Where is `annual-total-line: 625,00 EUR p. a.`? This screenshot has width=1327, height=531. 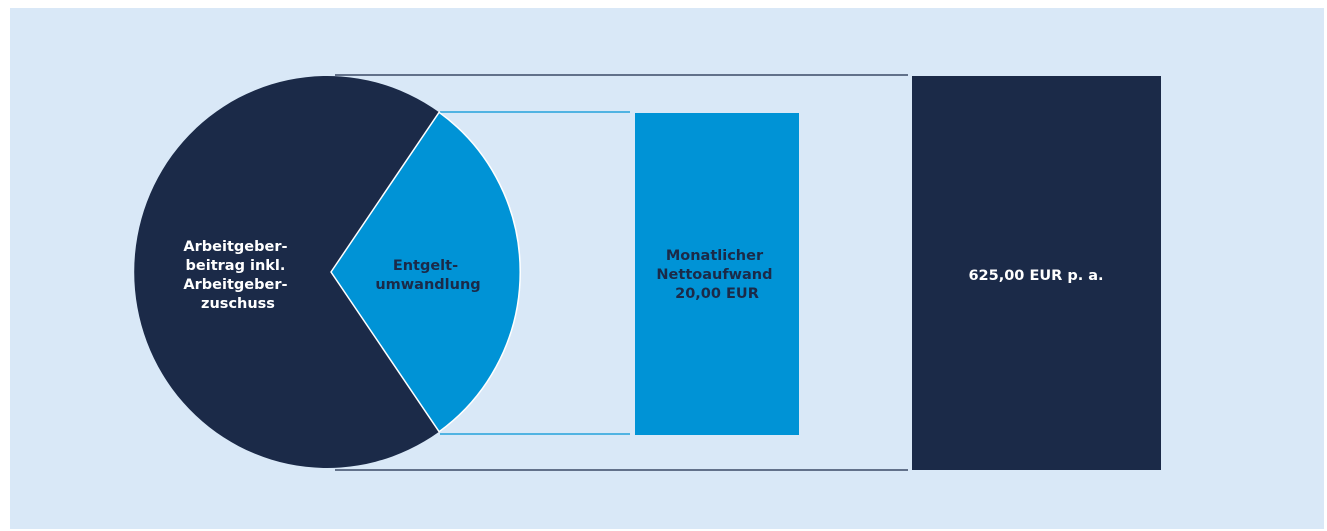 annual-total-line: 625,00 EUR p. a. is located at coordinates (1035, 276).